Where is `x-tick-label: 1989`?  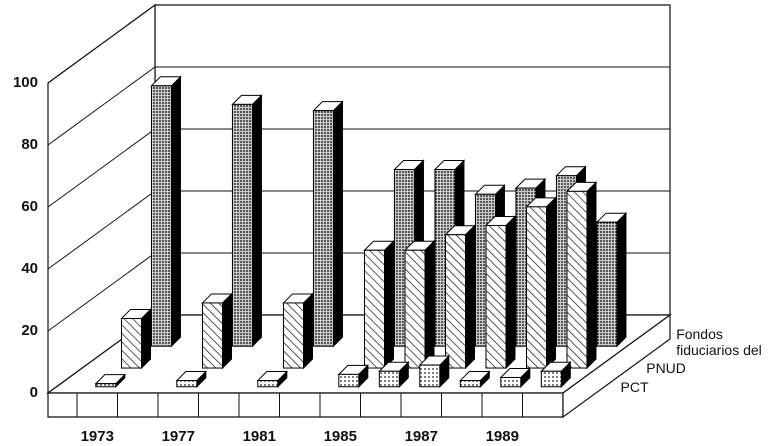 x-tick-label: 1989 is located at coordinates (502, 436).